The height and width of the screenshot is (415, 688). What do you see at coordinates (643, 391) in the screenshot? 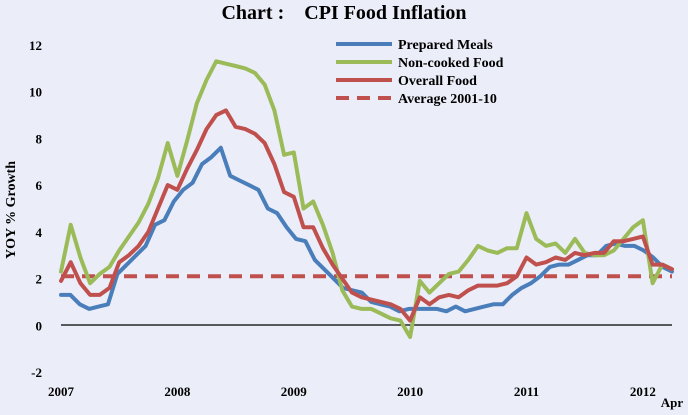
I see `x-tick-label-5: 2012` at bounding box center [643, 391].